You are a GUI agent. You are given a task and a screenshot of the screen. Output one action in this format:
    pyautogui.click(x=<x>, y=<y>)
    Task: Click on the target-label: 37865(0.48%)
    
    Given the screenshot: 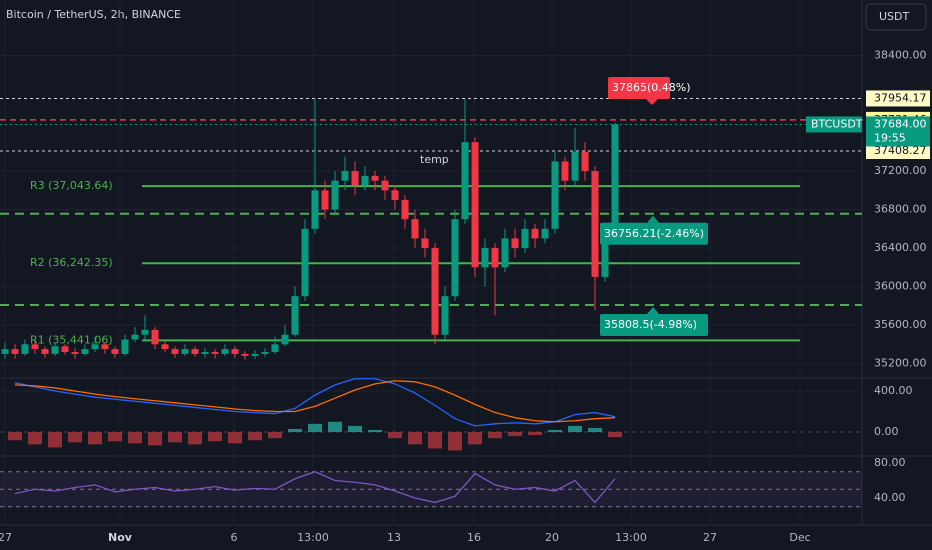 What is the action you would take?
    pyautogui.click(x=651, y=87)
    